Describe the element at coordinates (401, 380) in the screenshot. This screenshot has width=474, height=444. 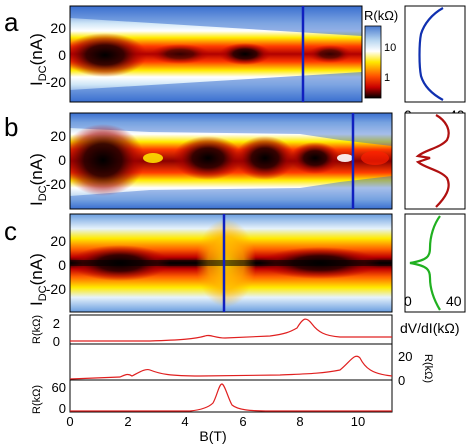
I see `trace-2-ytick-0: 0` at that location.